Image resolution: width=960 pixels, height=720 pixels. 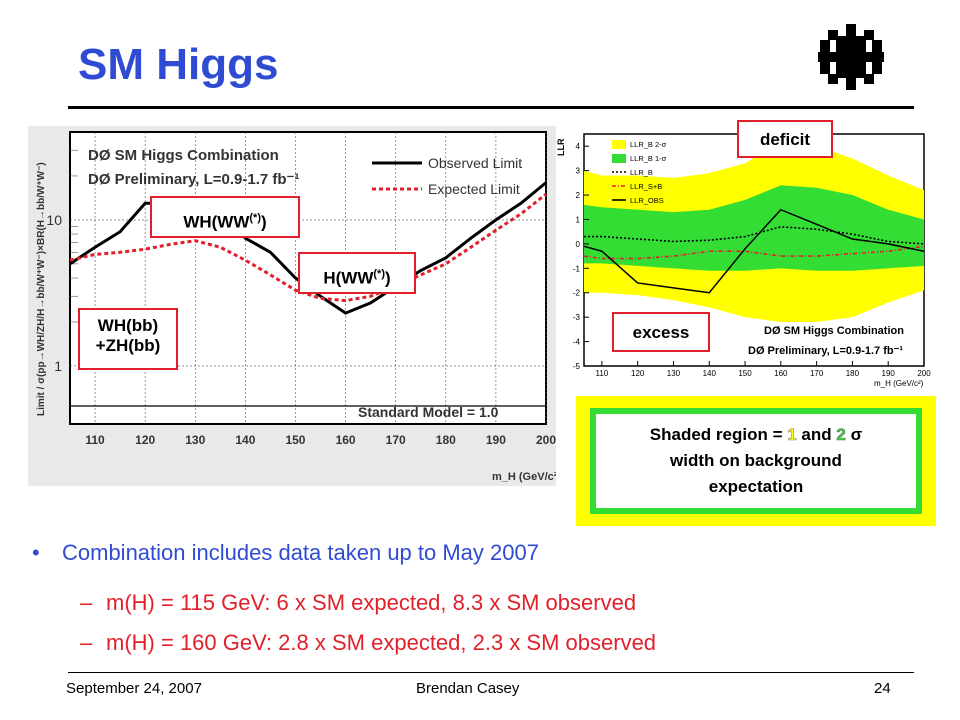 I want to click on llr-b-line, so click(x=754, y=235).